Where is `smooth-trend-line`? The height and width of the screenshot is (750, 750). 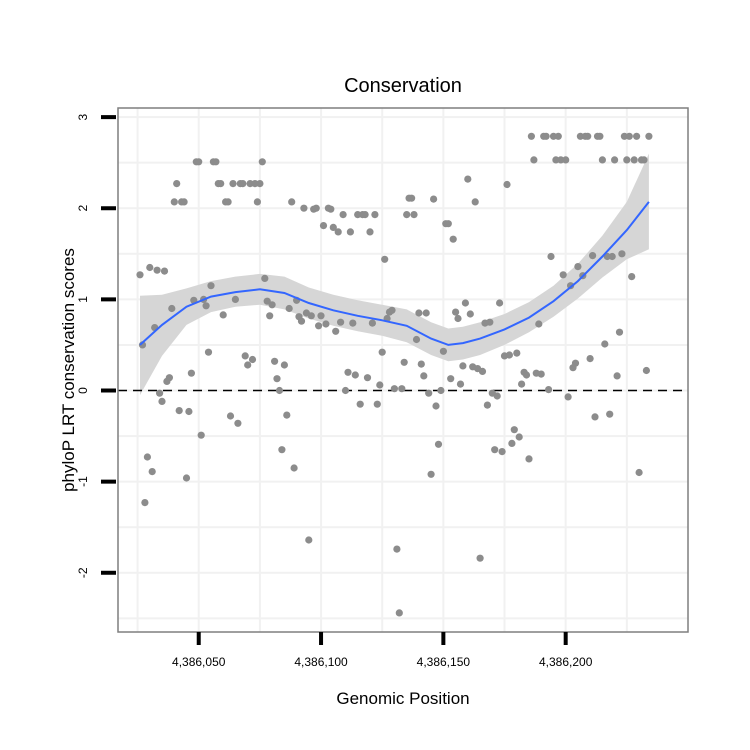
smooth-trend-line is located at coordinates (394, 273).